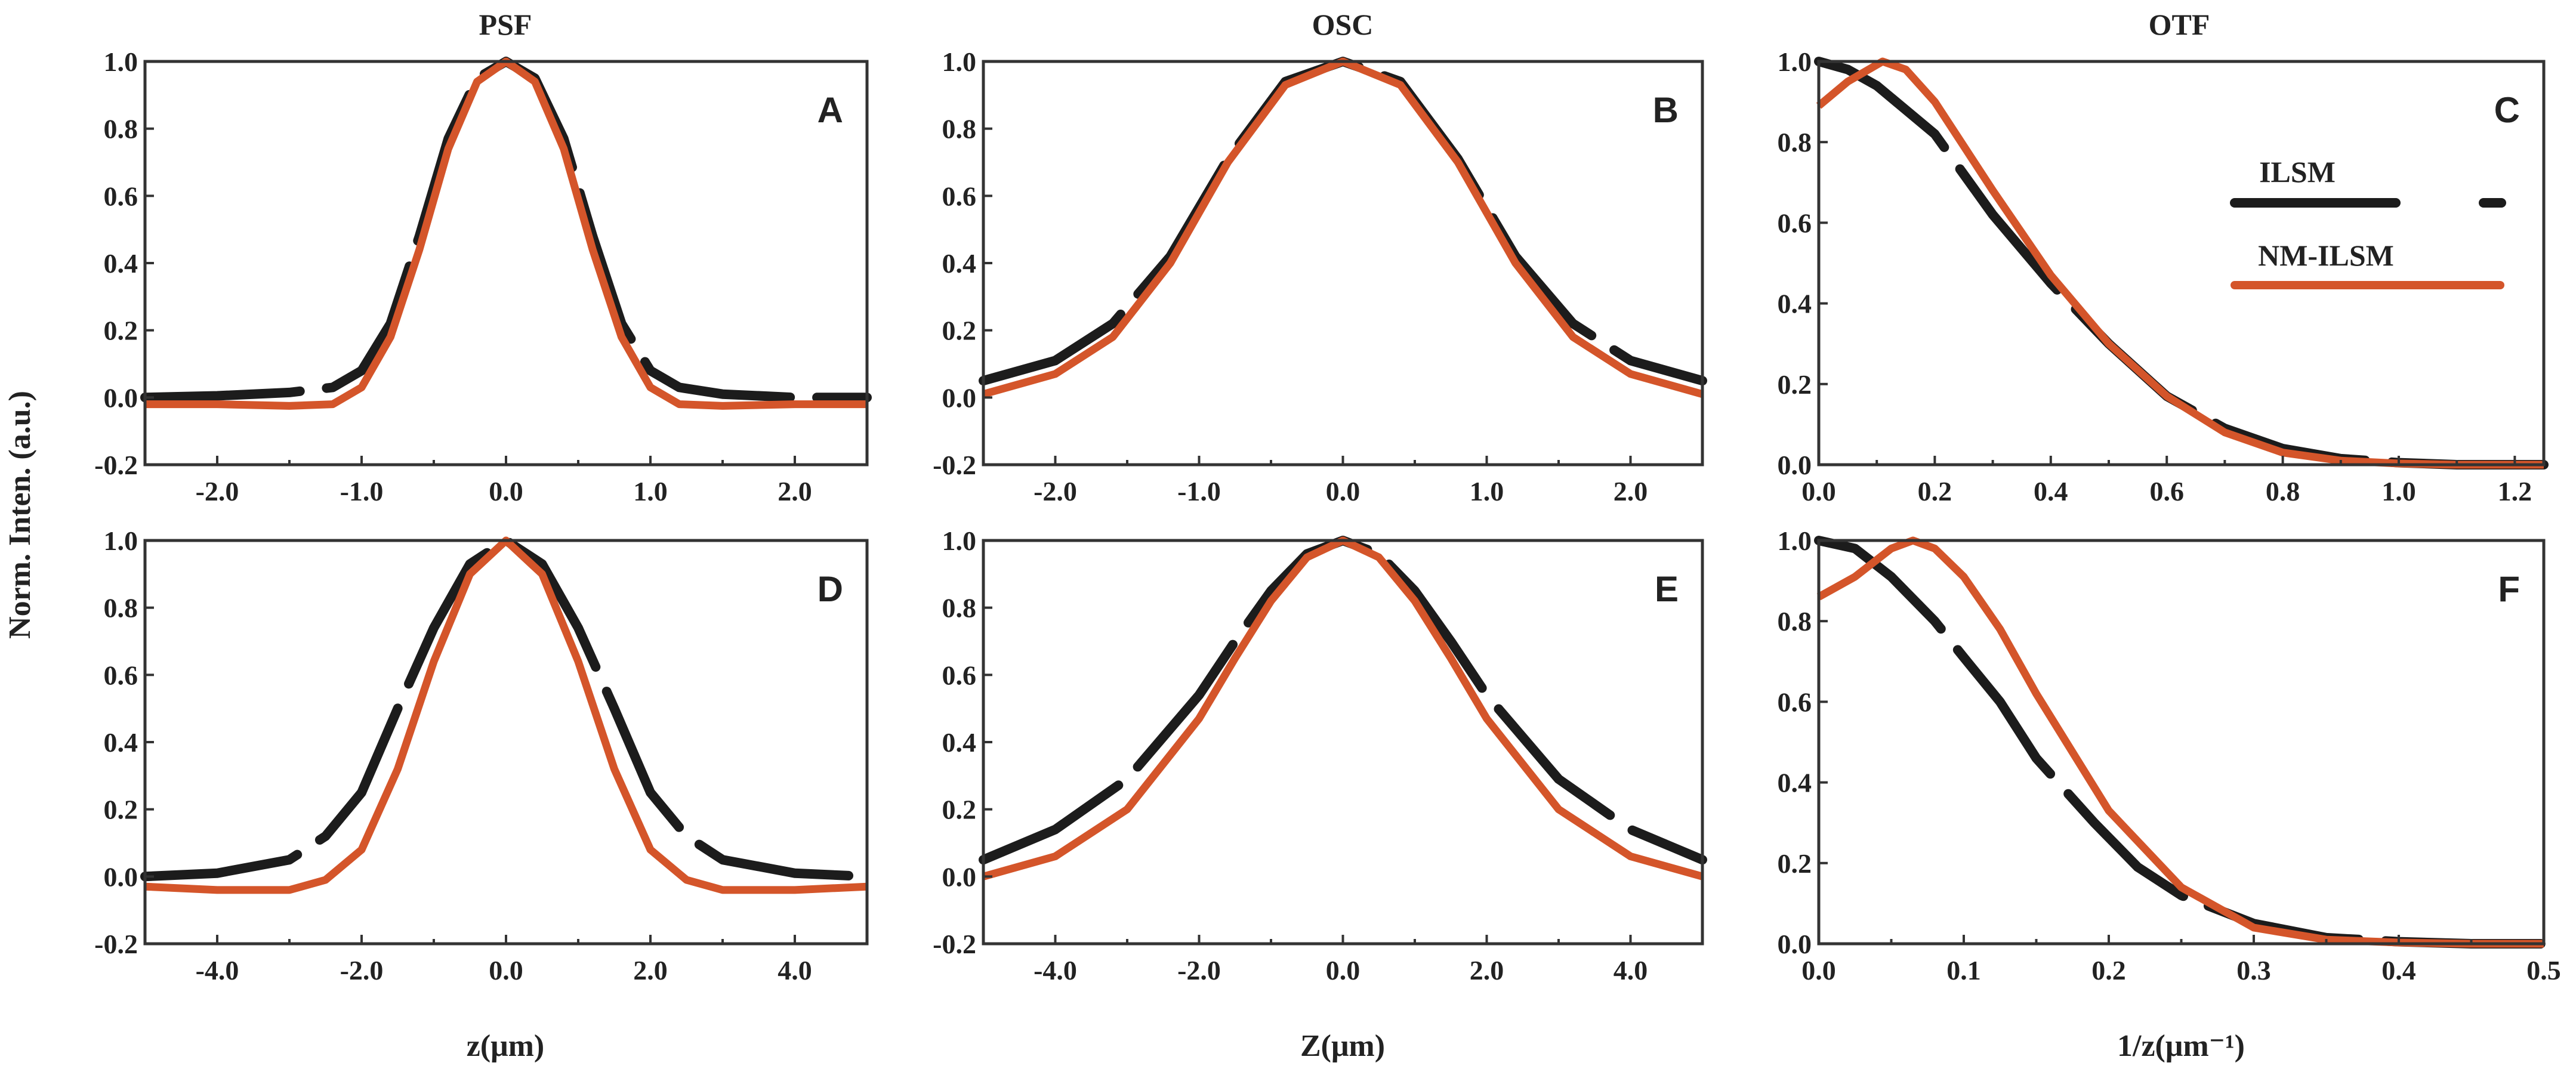  What do you see at coordinates (960, 608) in the screenshot?
I see `panel-e-y-tick-label: 0.8` at bounding box center [960, 608].